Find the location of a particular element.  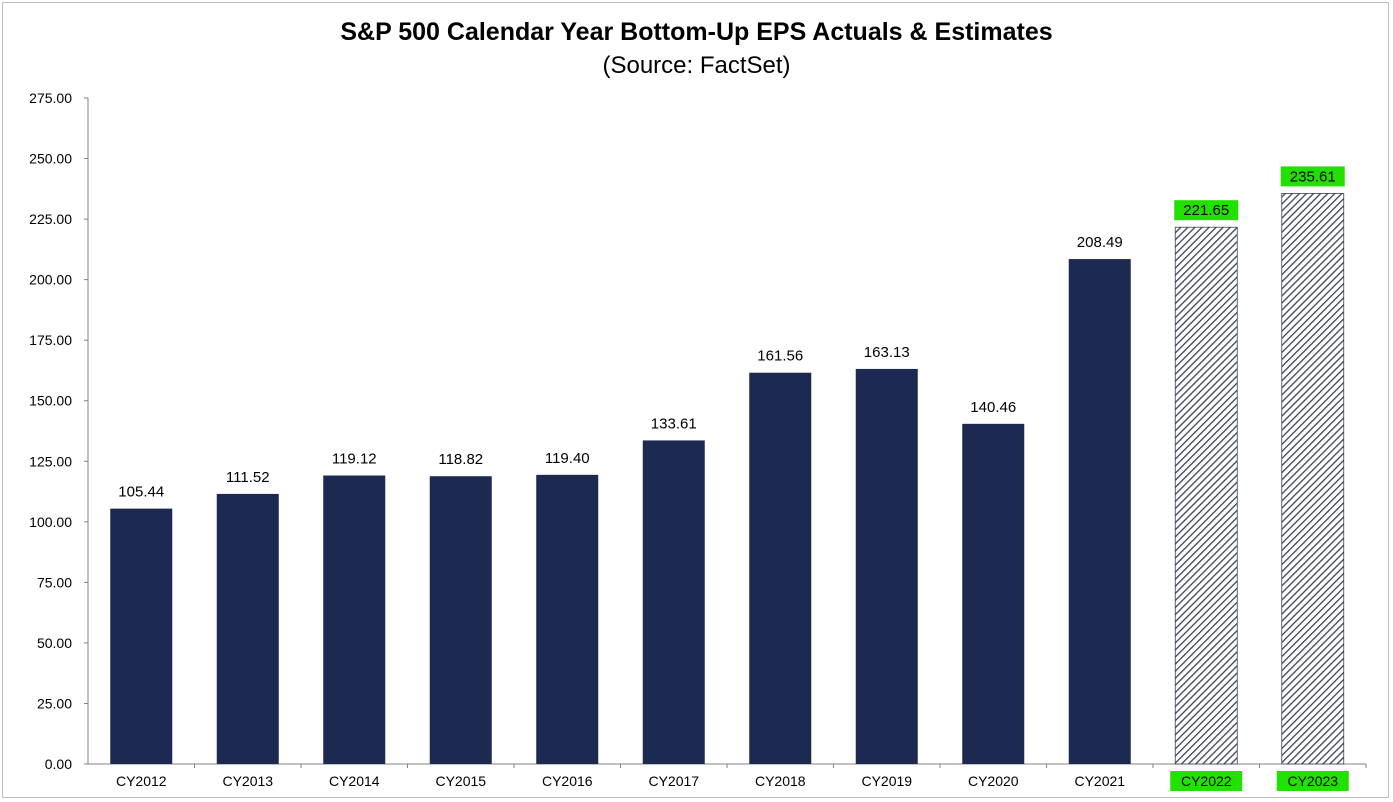

x-tick-label-cy2019: CY2019 is located at coordinates (886, 781).